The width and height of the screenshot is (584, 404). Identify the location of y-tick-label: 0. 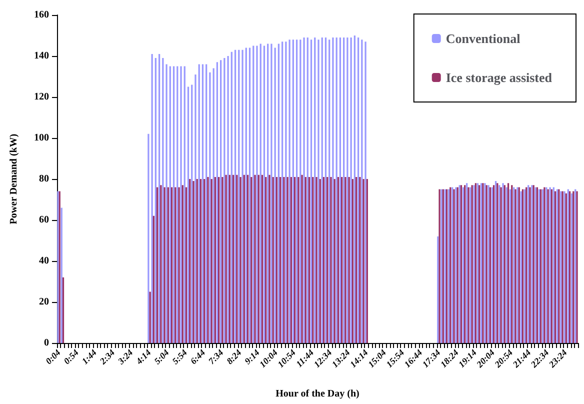
(46, 343).